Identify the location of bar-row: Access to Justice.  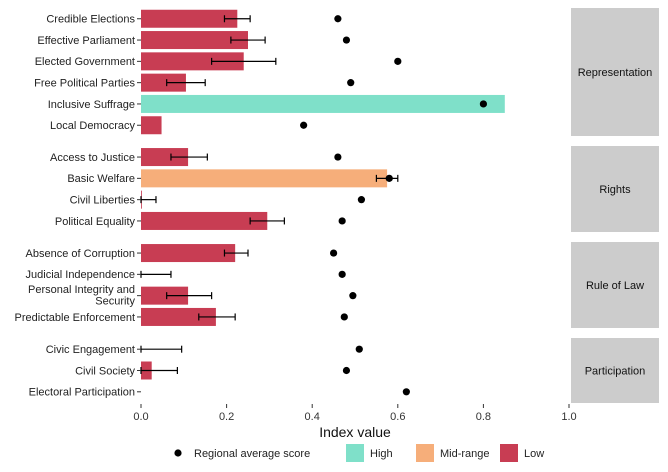
(196, 157).